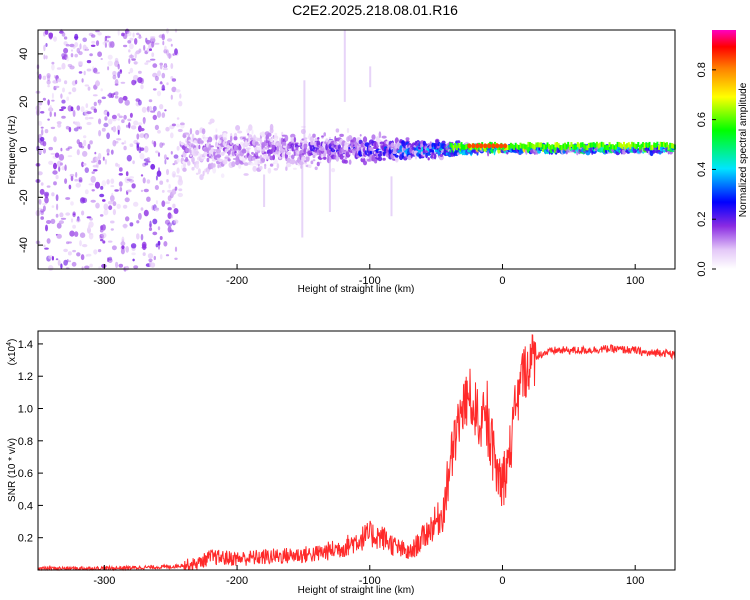 The width and height of the screenshot is (750, 600). I want to click on y-tick-label: 1.2, so click(25, 377).